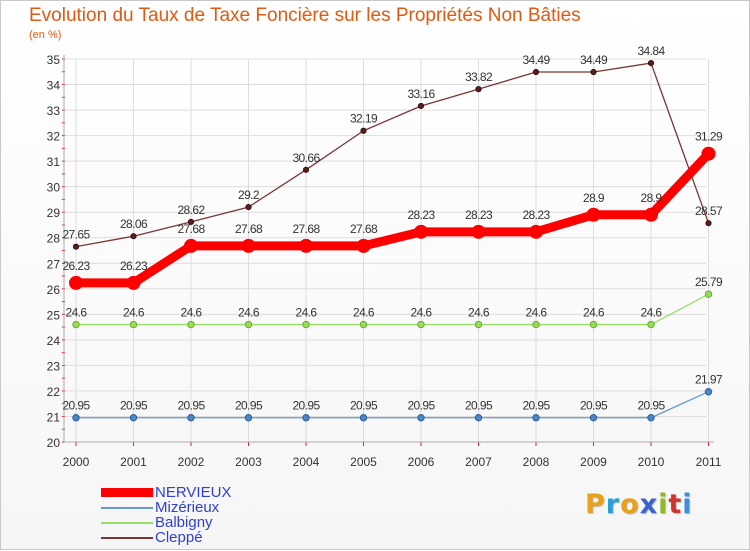 This screenshot has height=551, width=750. What do you see at coordinates (651, 51) in the screenshot?
I see `data-label: 34.84` at bounding box center [651, 51].